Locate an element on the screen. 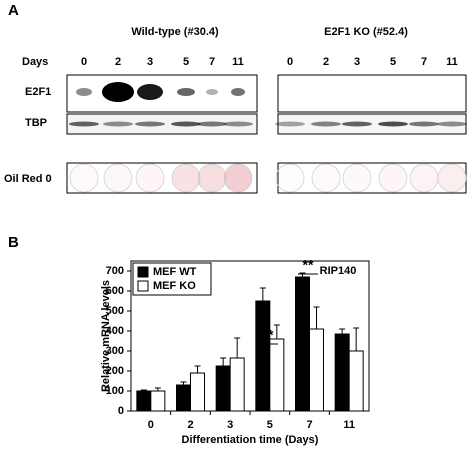 The width and height of the screenshot is (470, 449). y-tick-label: 0 is located at coordinates (121, 411).